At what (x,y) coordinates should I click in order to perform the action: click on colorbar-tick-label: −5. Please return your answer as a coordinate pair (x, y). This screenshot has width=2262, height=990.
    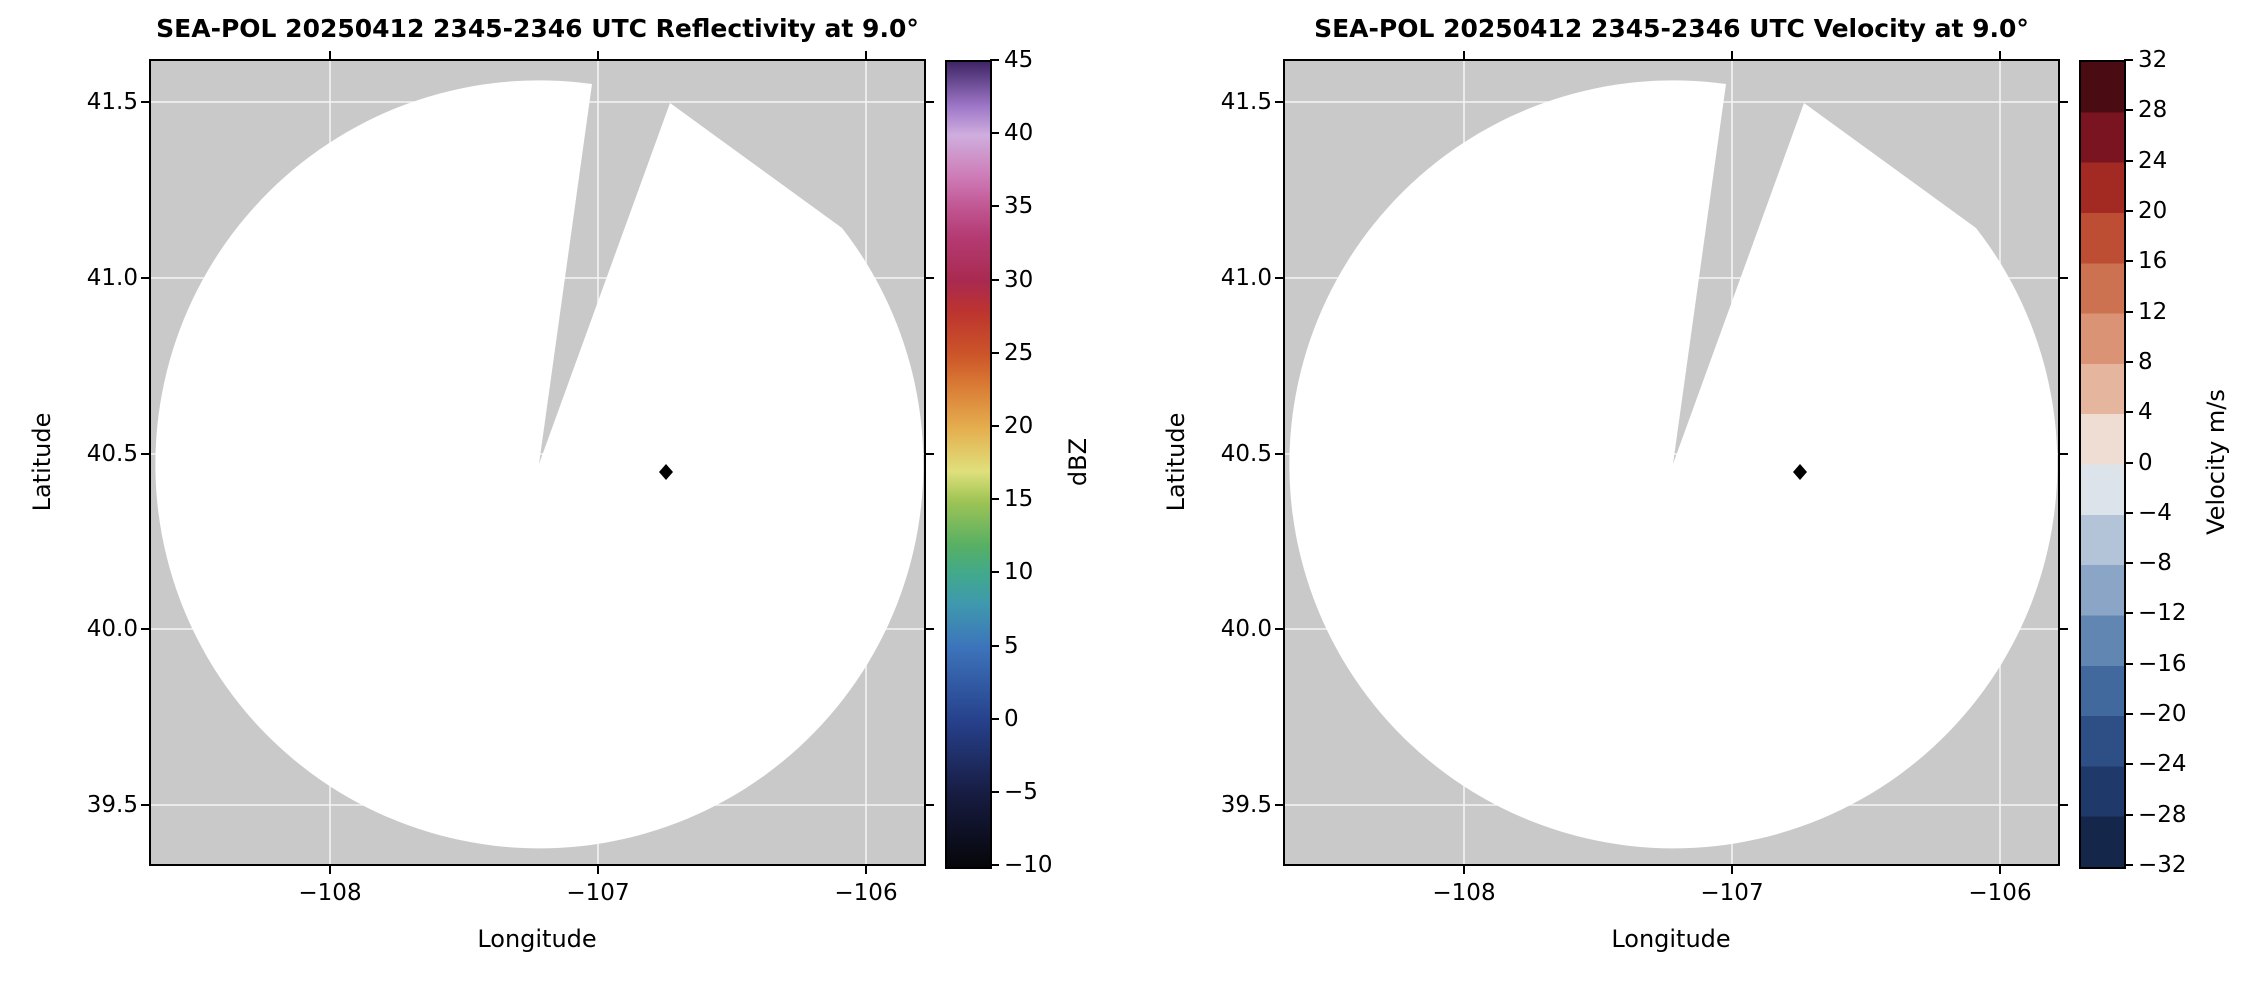
    Looking at the image, I should click on (1021, 792).